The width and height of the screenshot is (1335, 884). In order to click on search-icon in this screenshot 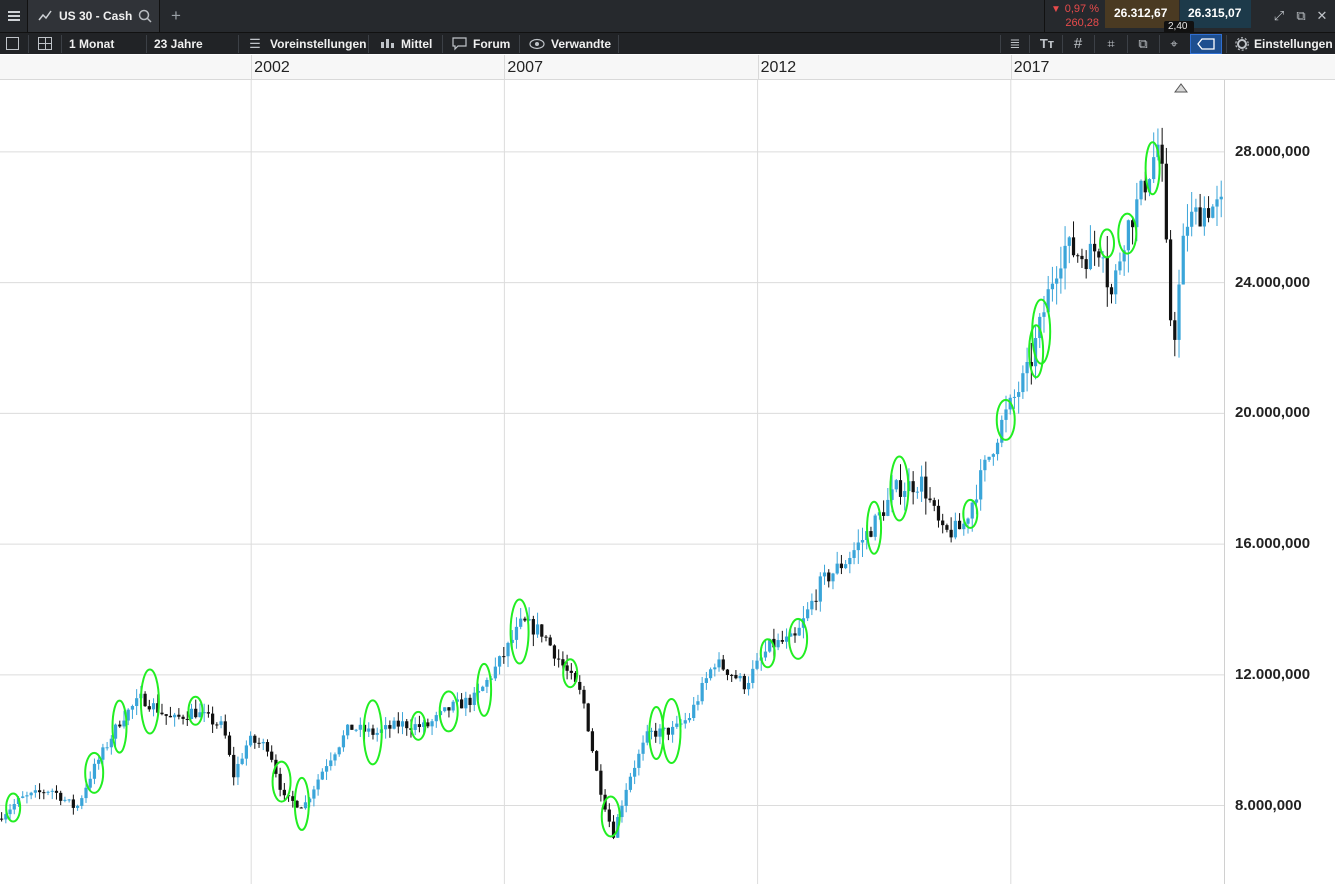, I will do `click(145, 16)`.